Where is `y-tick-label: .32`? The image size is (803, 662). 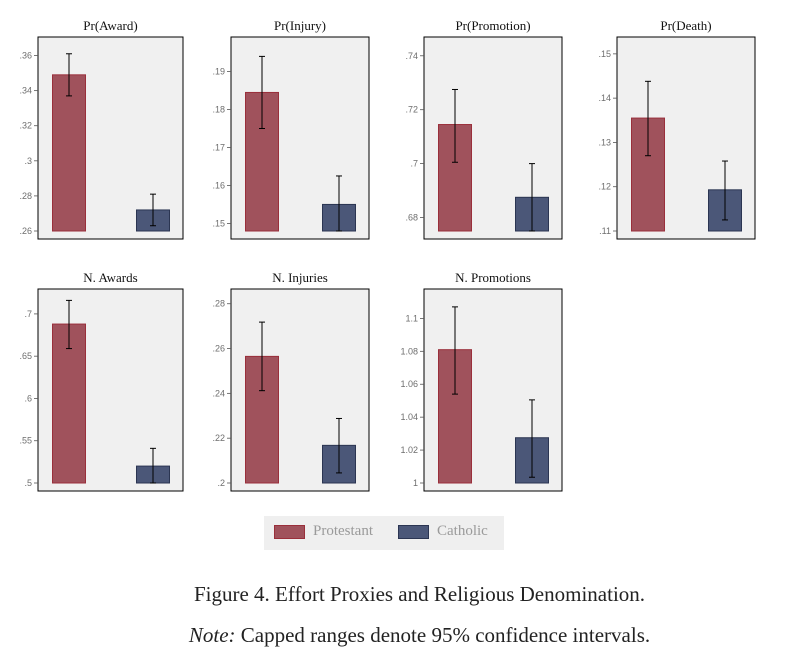 y-tick-label: .32 is located at coordinates (25, 126).